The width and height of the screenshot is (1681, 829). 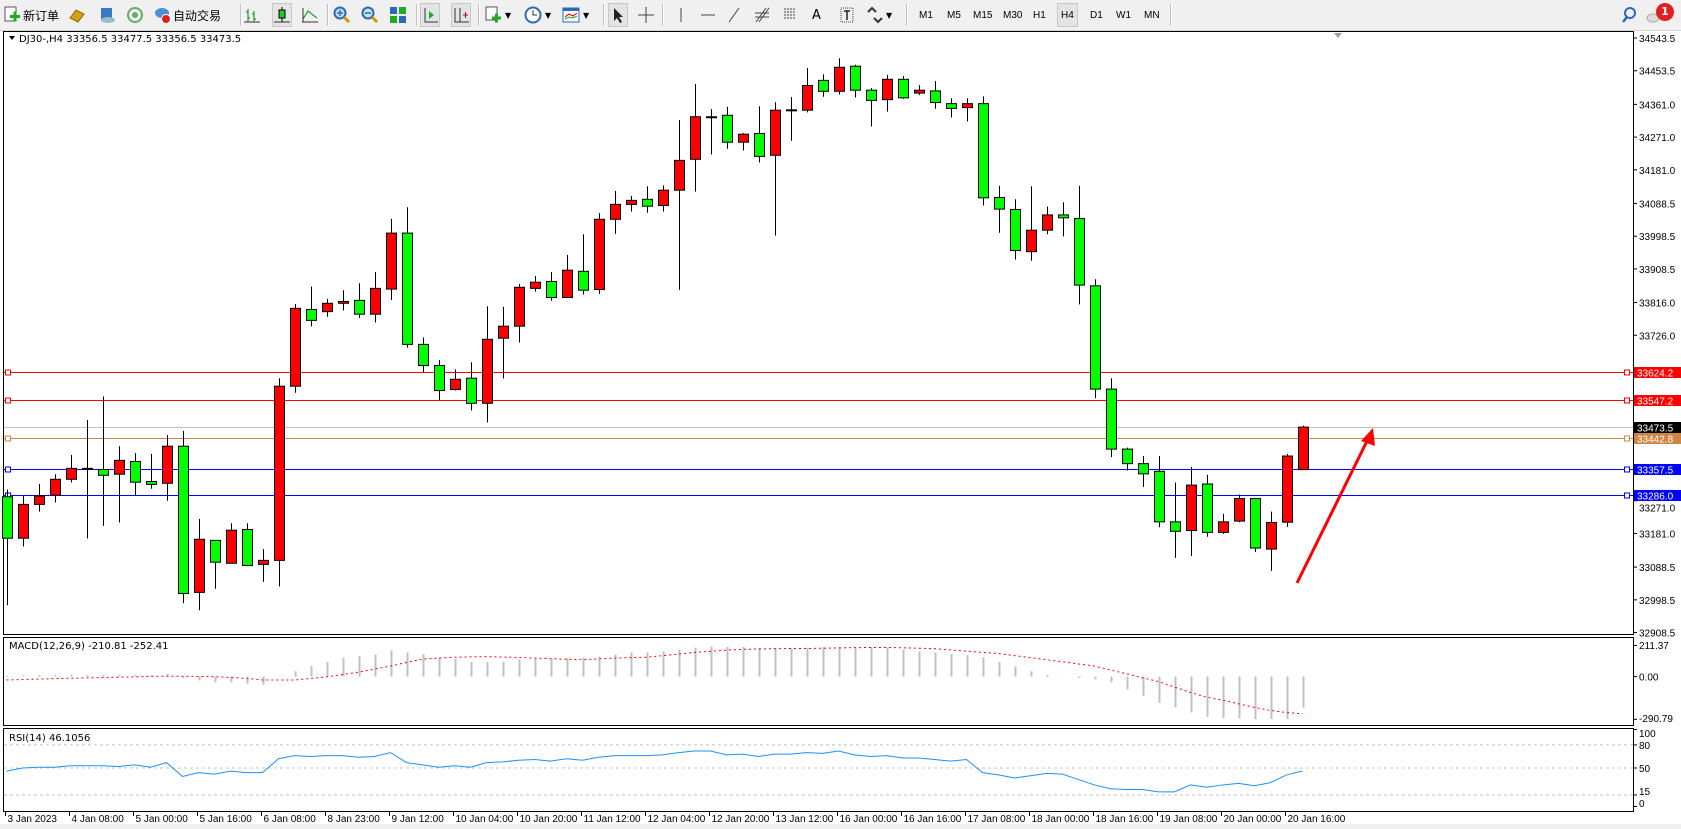 What do you see at coordinates (1123, 15) in the screenshot?
I see `timeframe-w1: W1` at bounding box center [1123, 15].